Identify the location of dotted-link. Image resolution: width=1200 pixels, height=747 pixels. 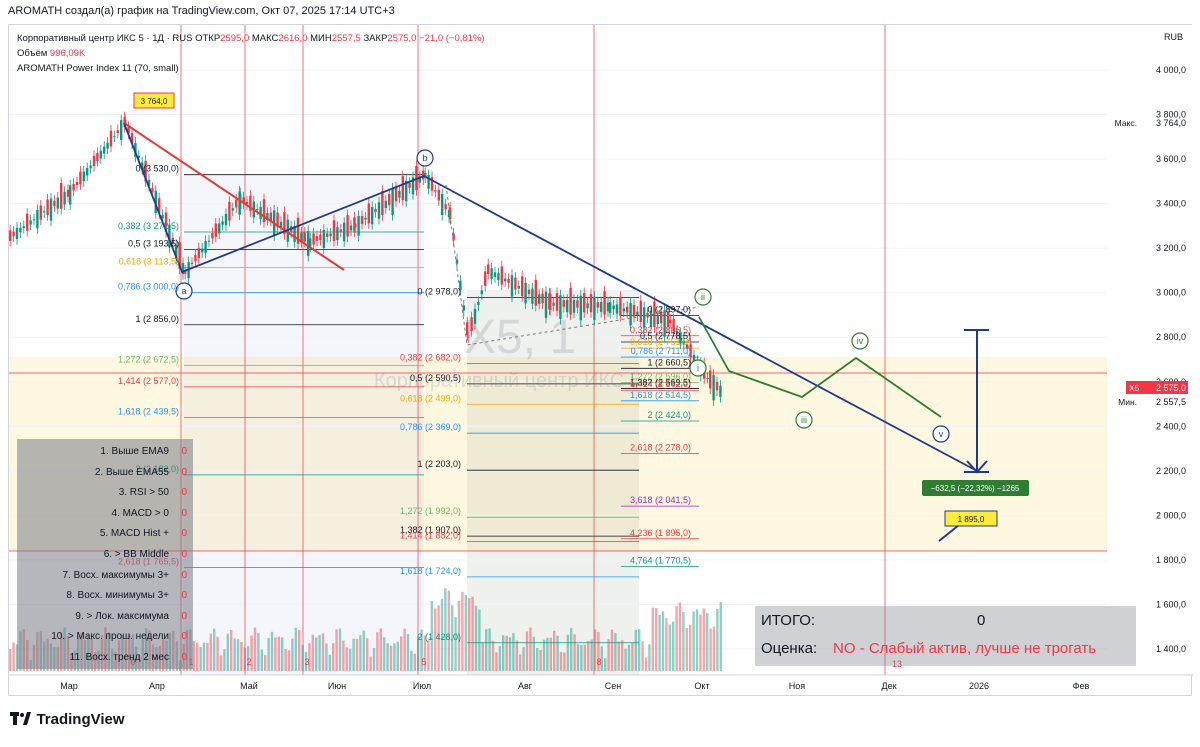
(572, 265).